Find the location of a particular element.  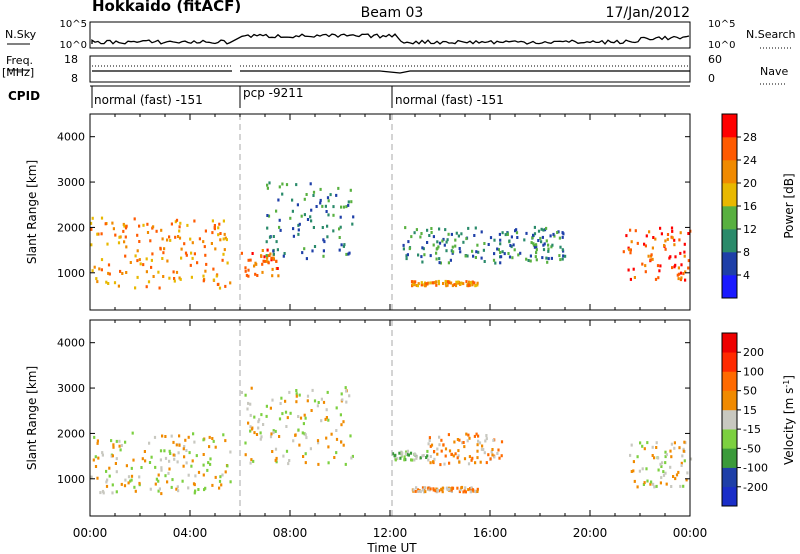

cpid-segment-3: normal (fast) -151 is located at coordinates (449, 100).